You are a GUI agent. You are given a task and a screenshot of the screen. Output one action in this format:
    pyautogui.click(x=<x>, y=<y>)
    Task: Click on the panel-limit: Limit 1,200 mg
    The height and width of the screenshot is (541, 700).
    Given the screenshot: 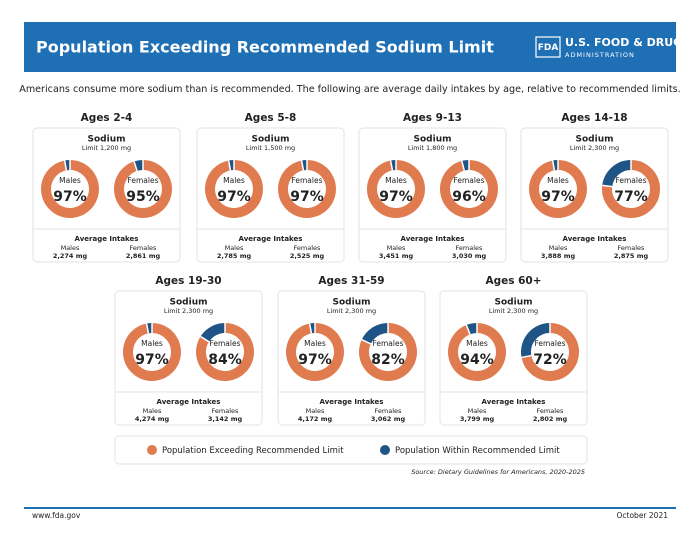 What is the action you would take?
    pyautogui.click(x=106, y=148)
    